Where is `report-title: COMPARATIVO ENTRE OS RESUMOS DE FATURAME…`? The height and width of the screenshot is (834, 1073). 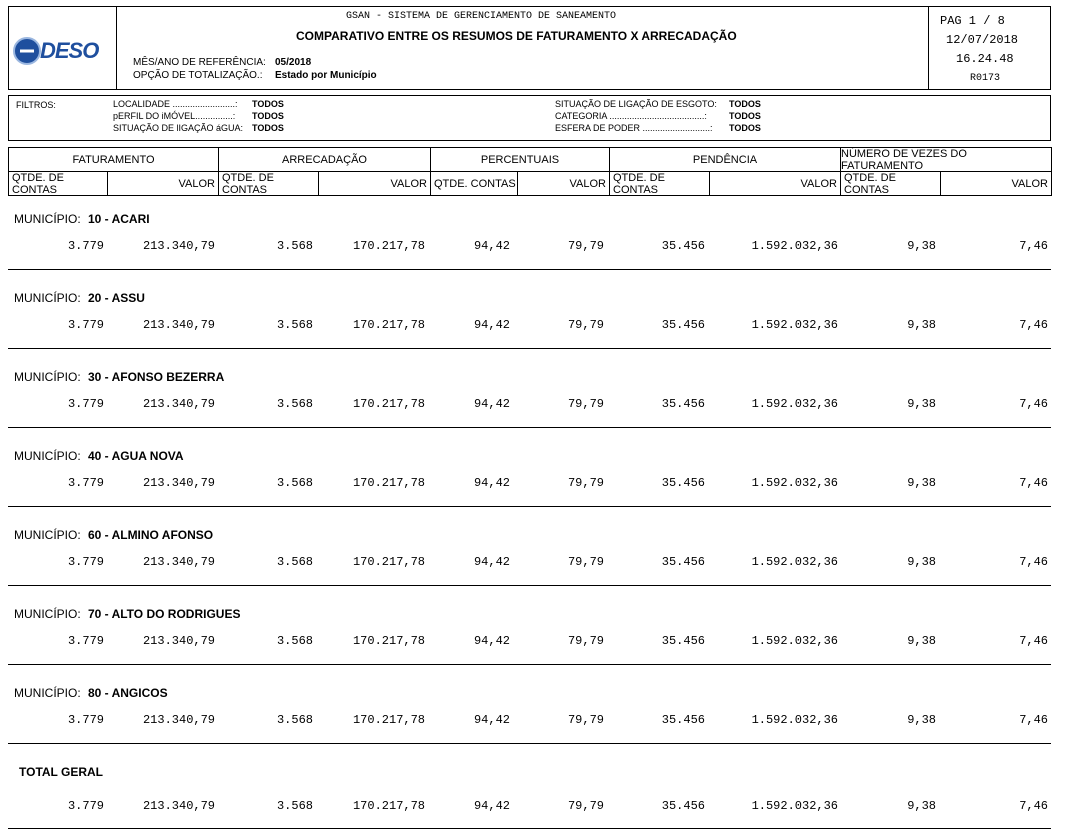
report-title: COMPARATIVO ENTRE OS RESUMOS DE FATURAME… is located at coordinates (516, 36).